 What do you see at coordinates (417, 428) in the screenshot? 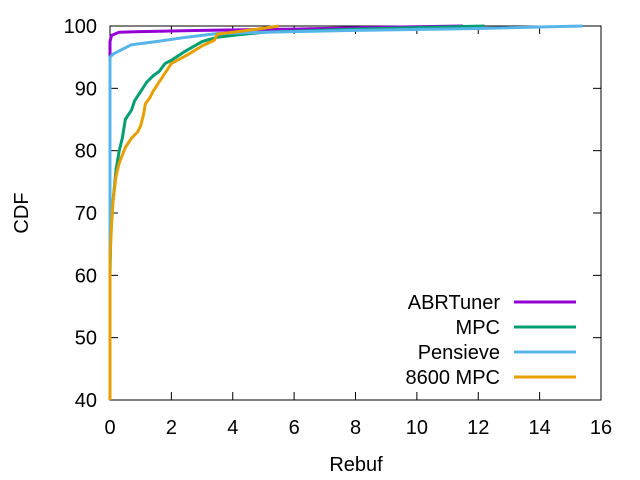
I see `x-tick-label: 10` at bounding box center [417, 428].